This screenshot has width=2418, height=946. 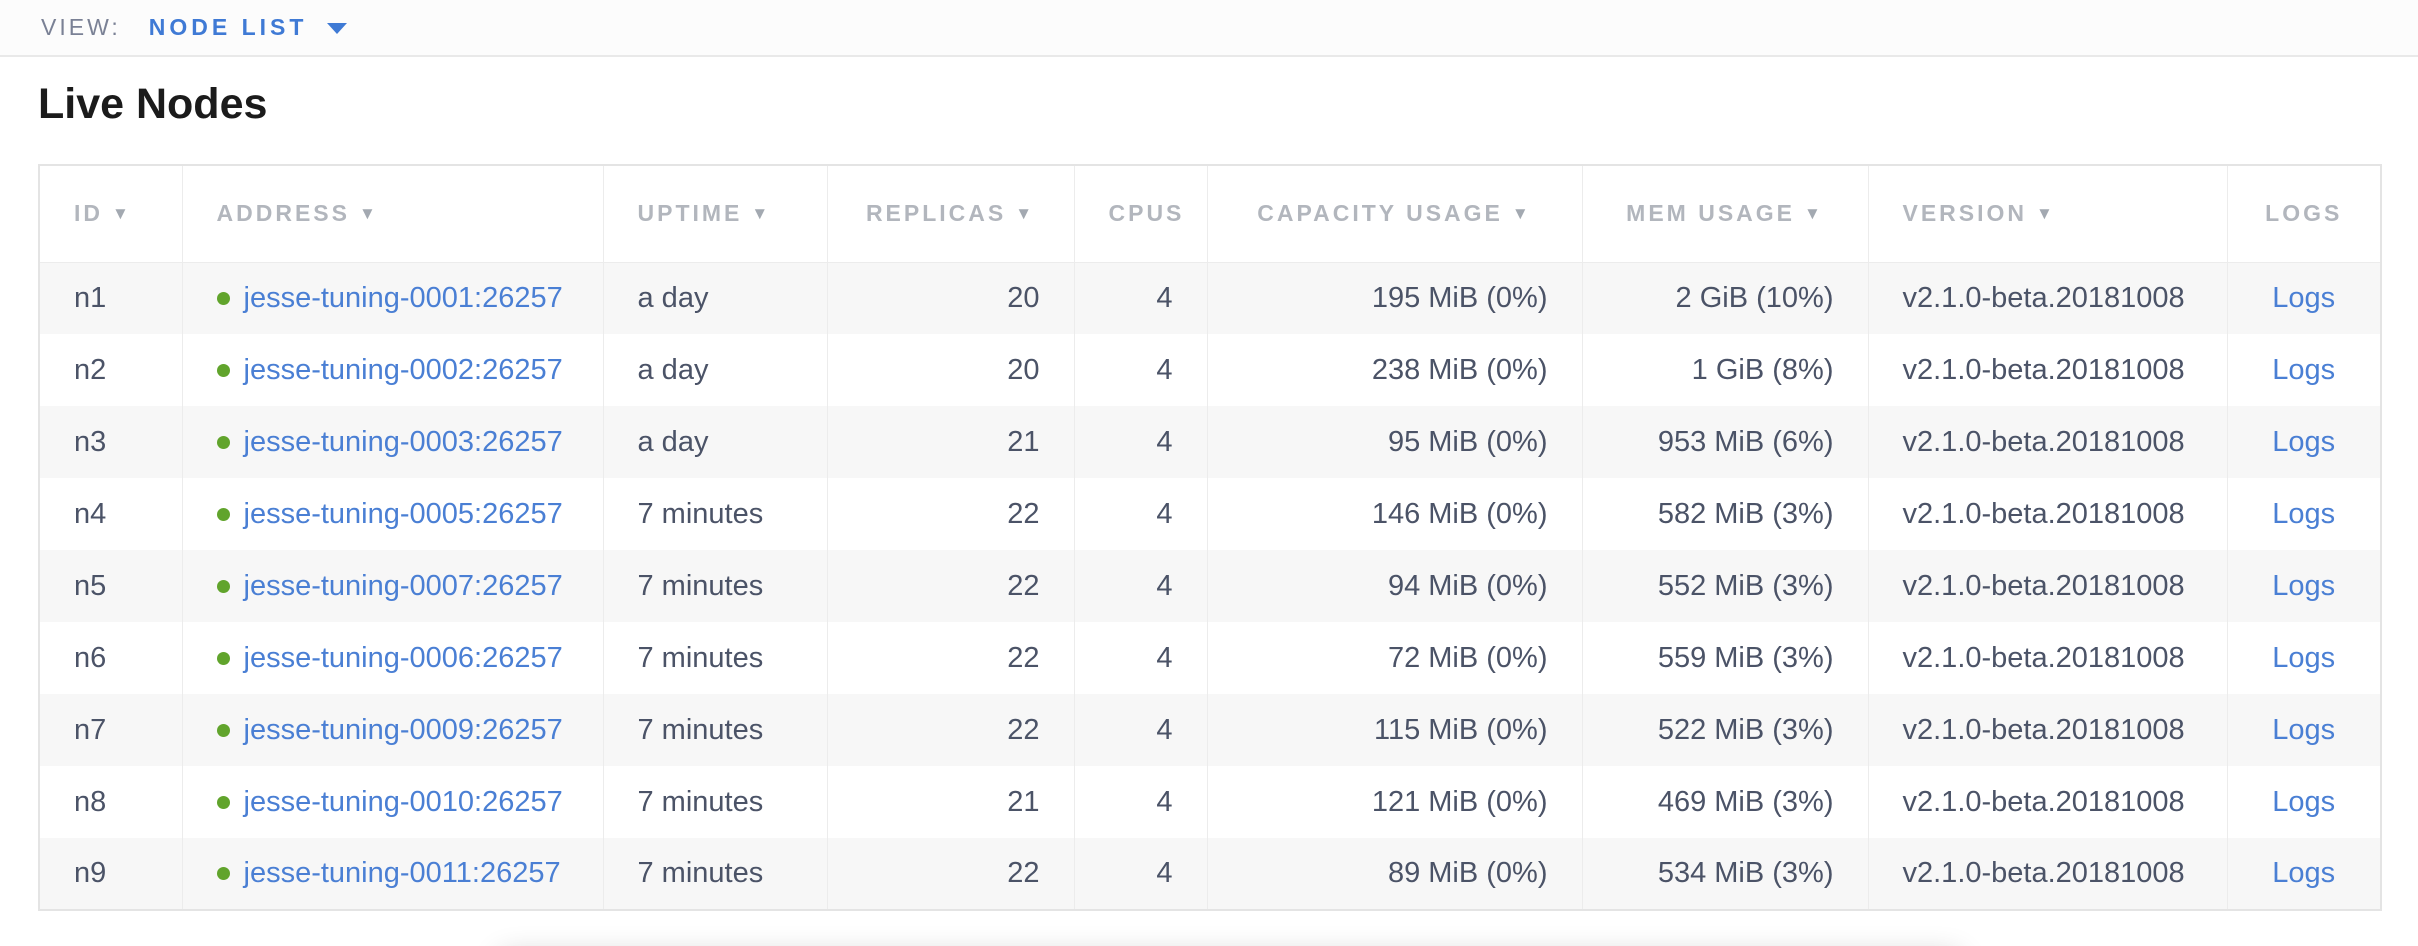 What do you see at coordinates (403, 585) in the screenshot?
I see `node-address-link: jesse-tuning-0007:26257` at bounding box center [403, 585].